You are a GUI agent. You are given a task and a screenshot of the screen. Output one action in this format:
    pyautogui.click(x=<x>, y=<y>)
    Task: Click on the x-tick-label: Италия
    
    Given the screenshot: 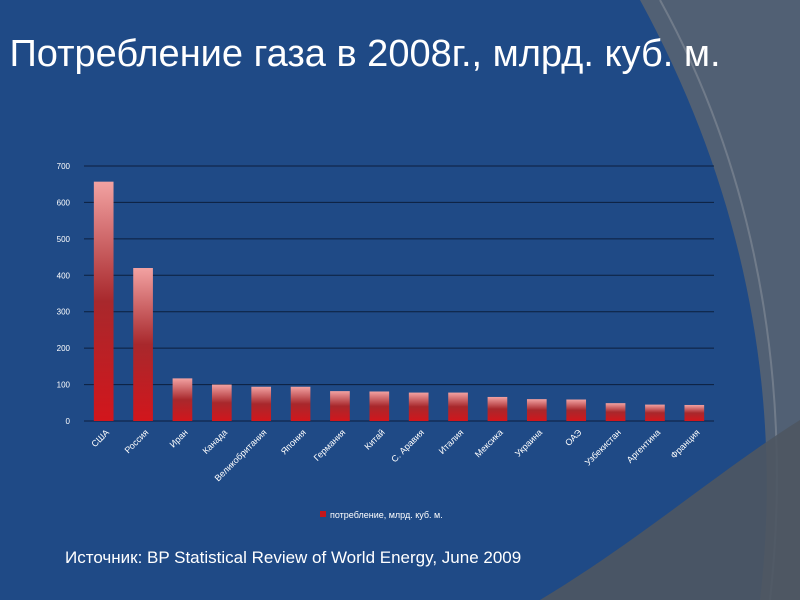 What is the action you would take?
    pyautogui.click(x=451, y=441)
    